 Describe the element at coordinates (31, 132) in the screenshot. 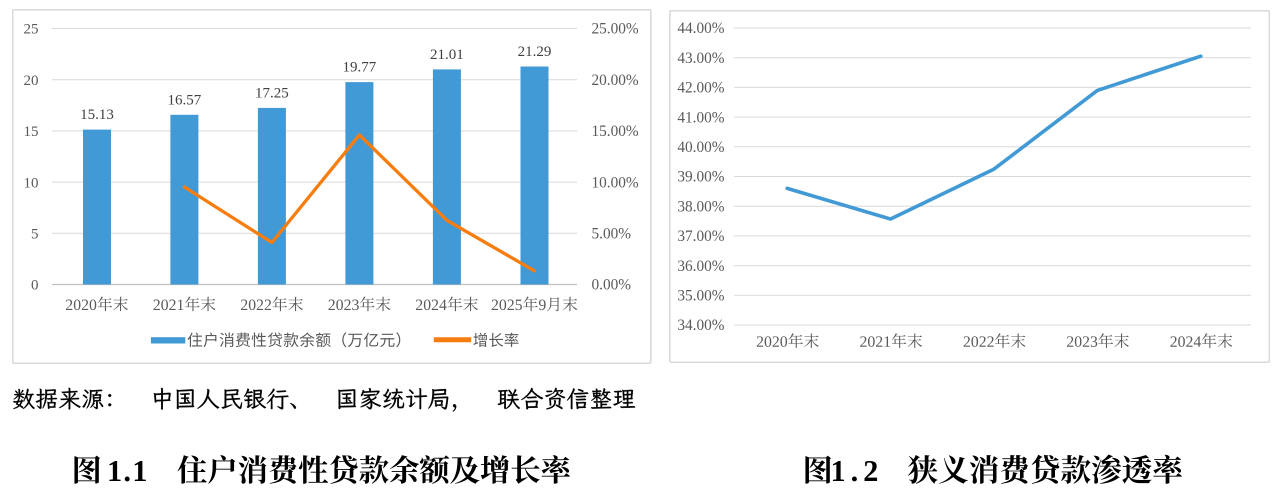

I see `svg-text: 15` at that location.